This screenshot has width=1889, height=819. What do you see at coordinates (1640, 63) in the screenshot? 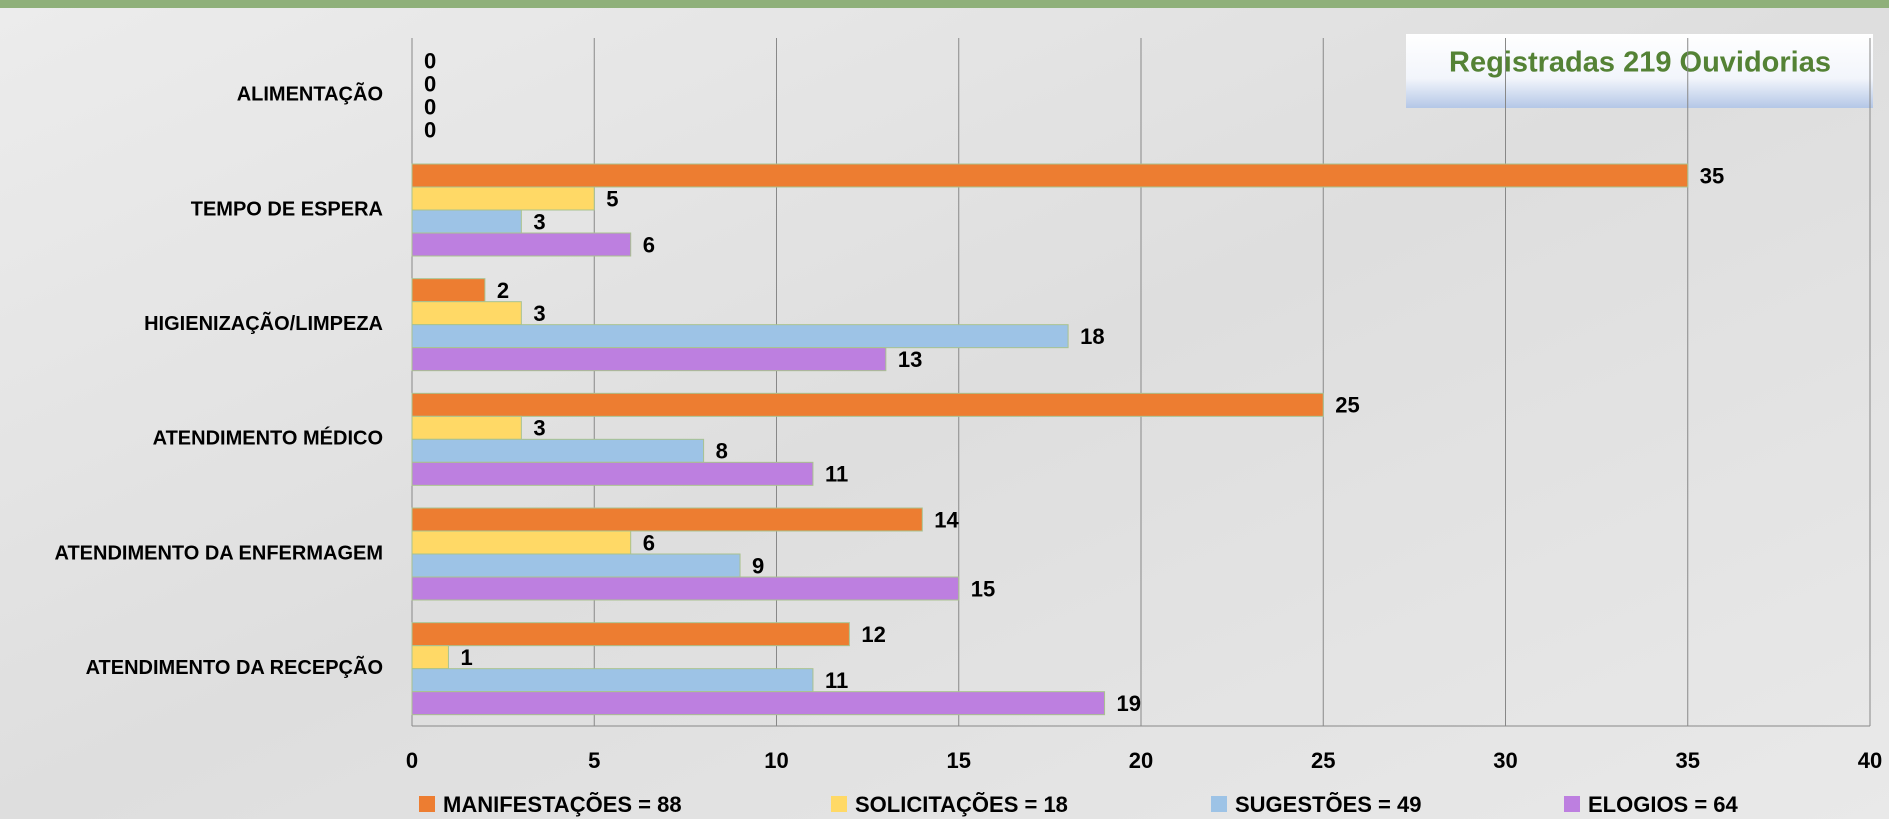
I see `annotation: Registradas 219 Ouvidorias` at bounding box center [1640, 63].